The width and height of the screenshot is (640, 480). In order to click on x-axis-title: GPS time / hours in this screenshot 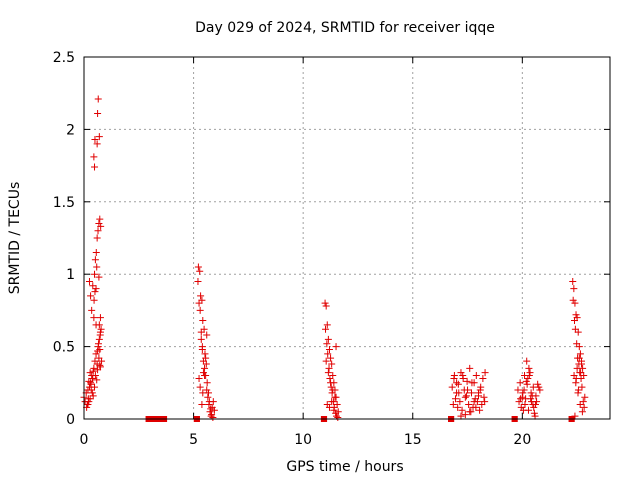, I will do `click(344, 467)`.